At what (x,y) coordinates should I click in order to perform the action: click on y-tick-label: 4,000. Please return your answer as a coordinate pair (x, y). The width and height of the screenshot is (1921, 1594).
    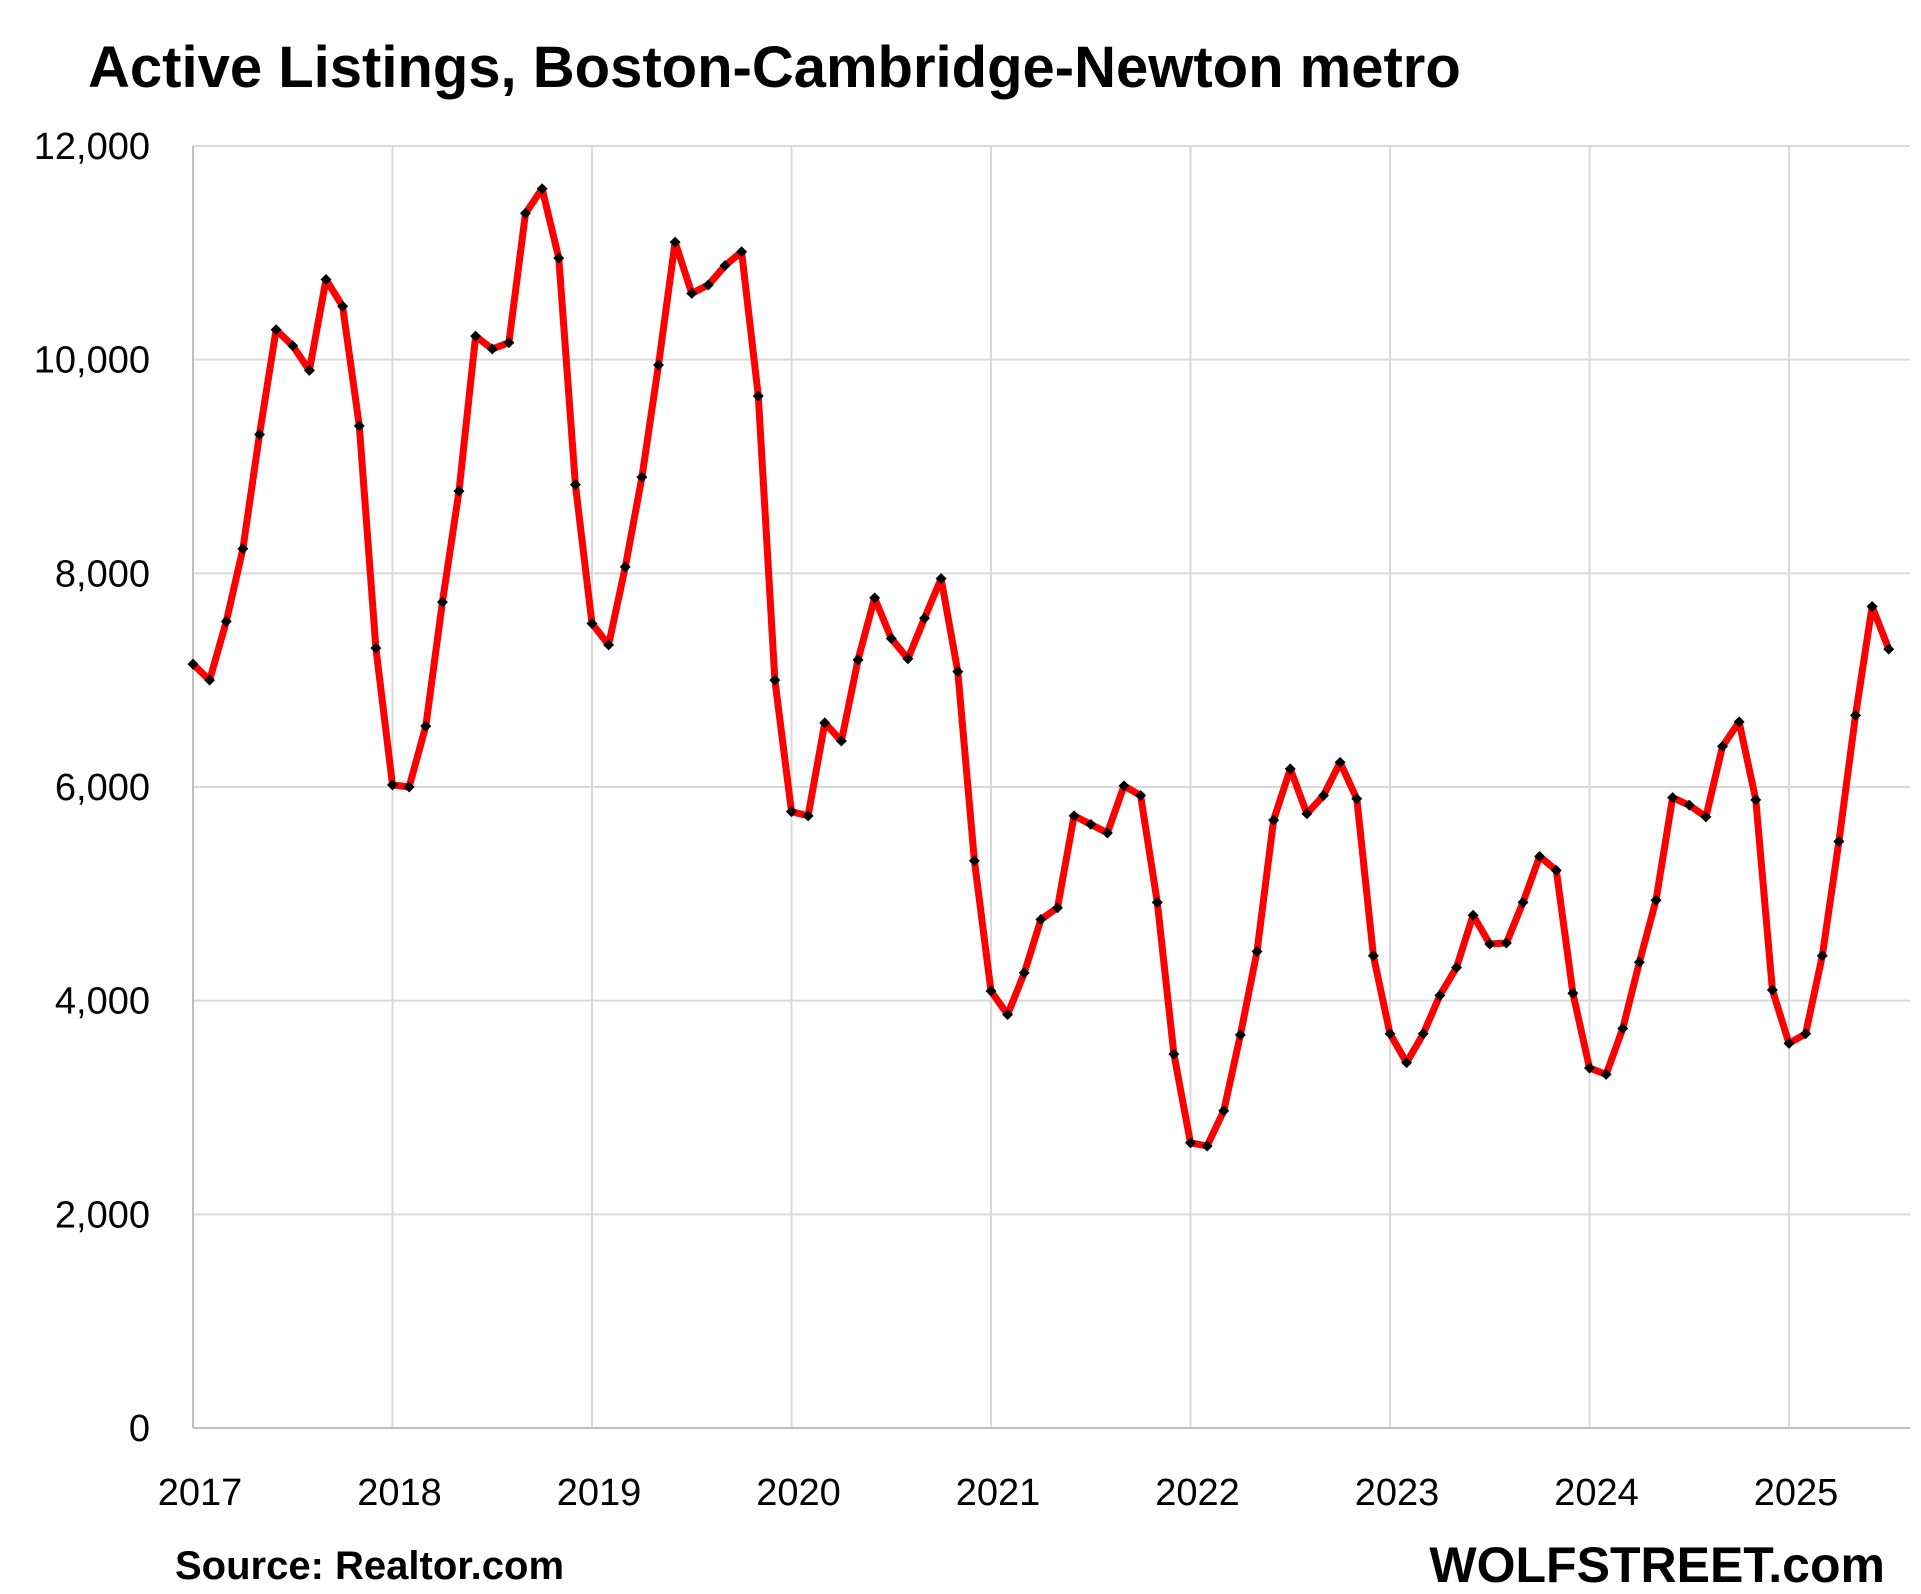
    Looking at the image, I should click on (102, 1002).